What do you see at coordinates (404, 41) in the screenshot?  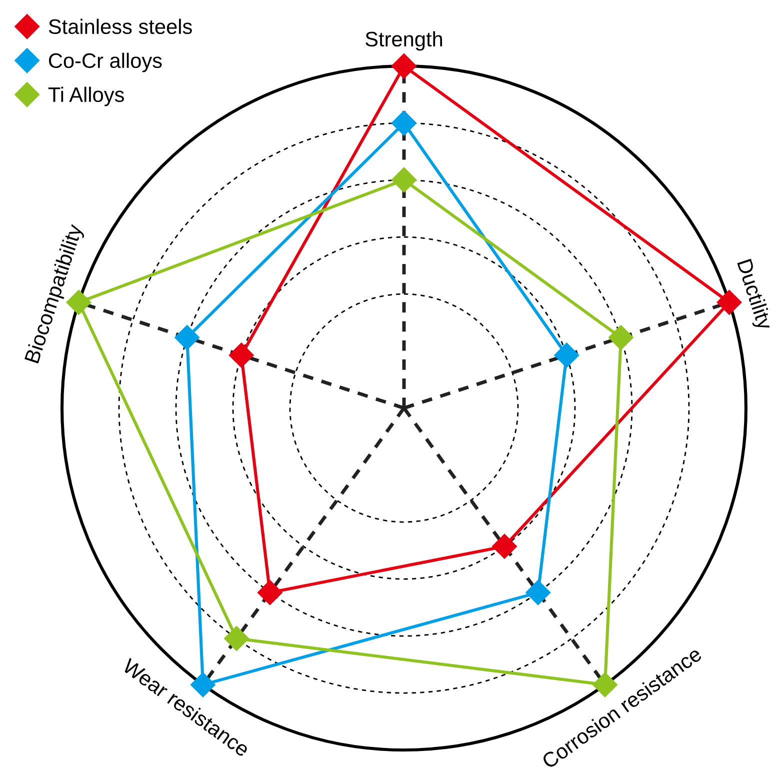 I see `spoke-label: Strength` at bounding box center [404, 41].